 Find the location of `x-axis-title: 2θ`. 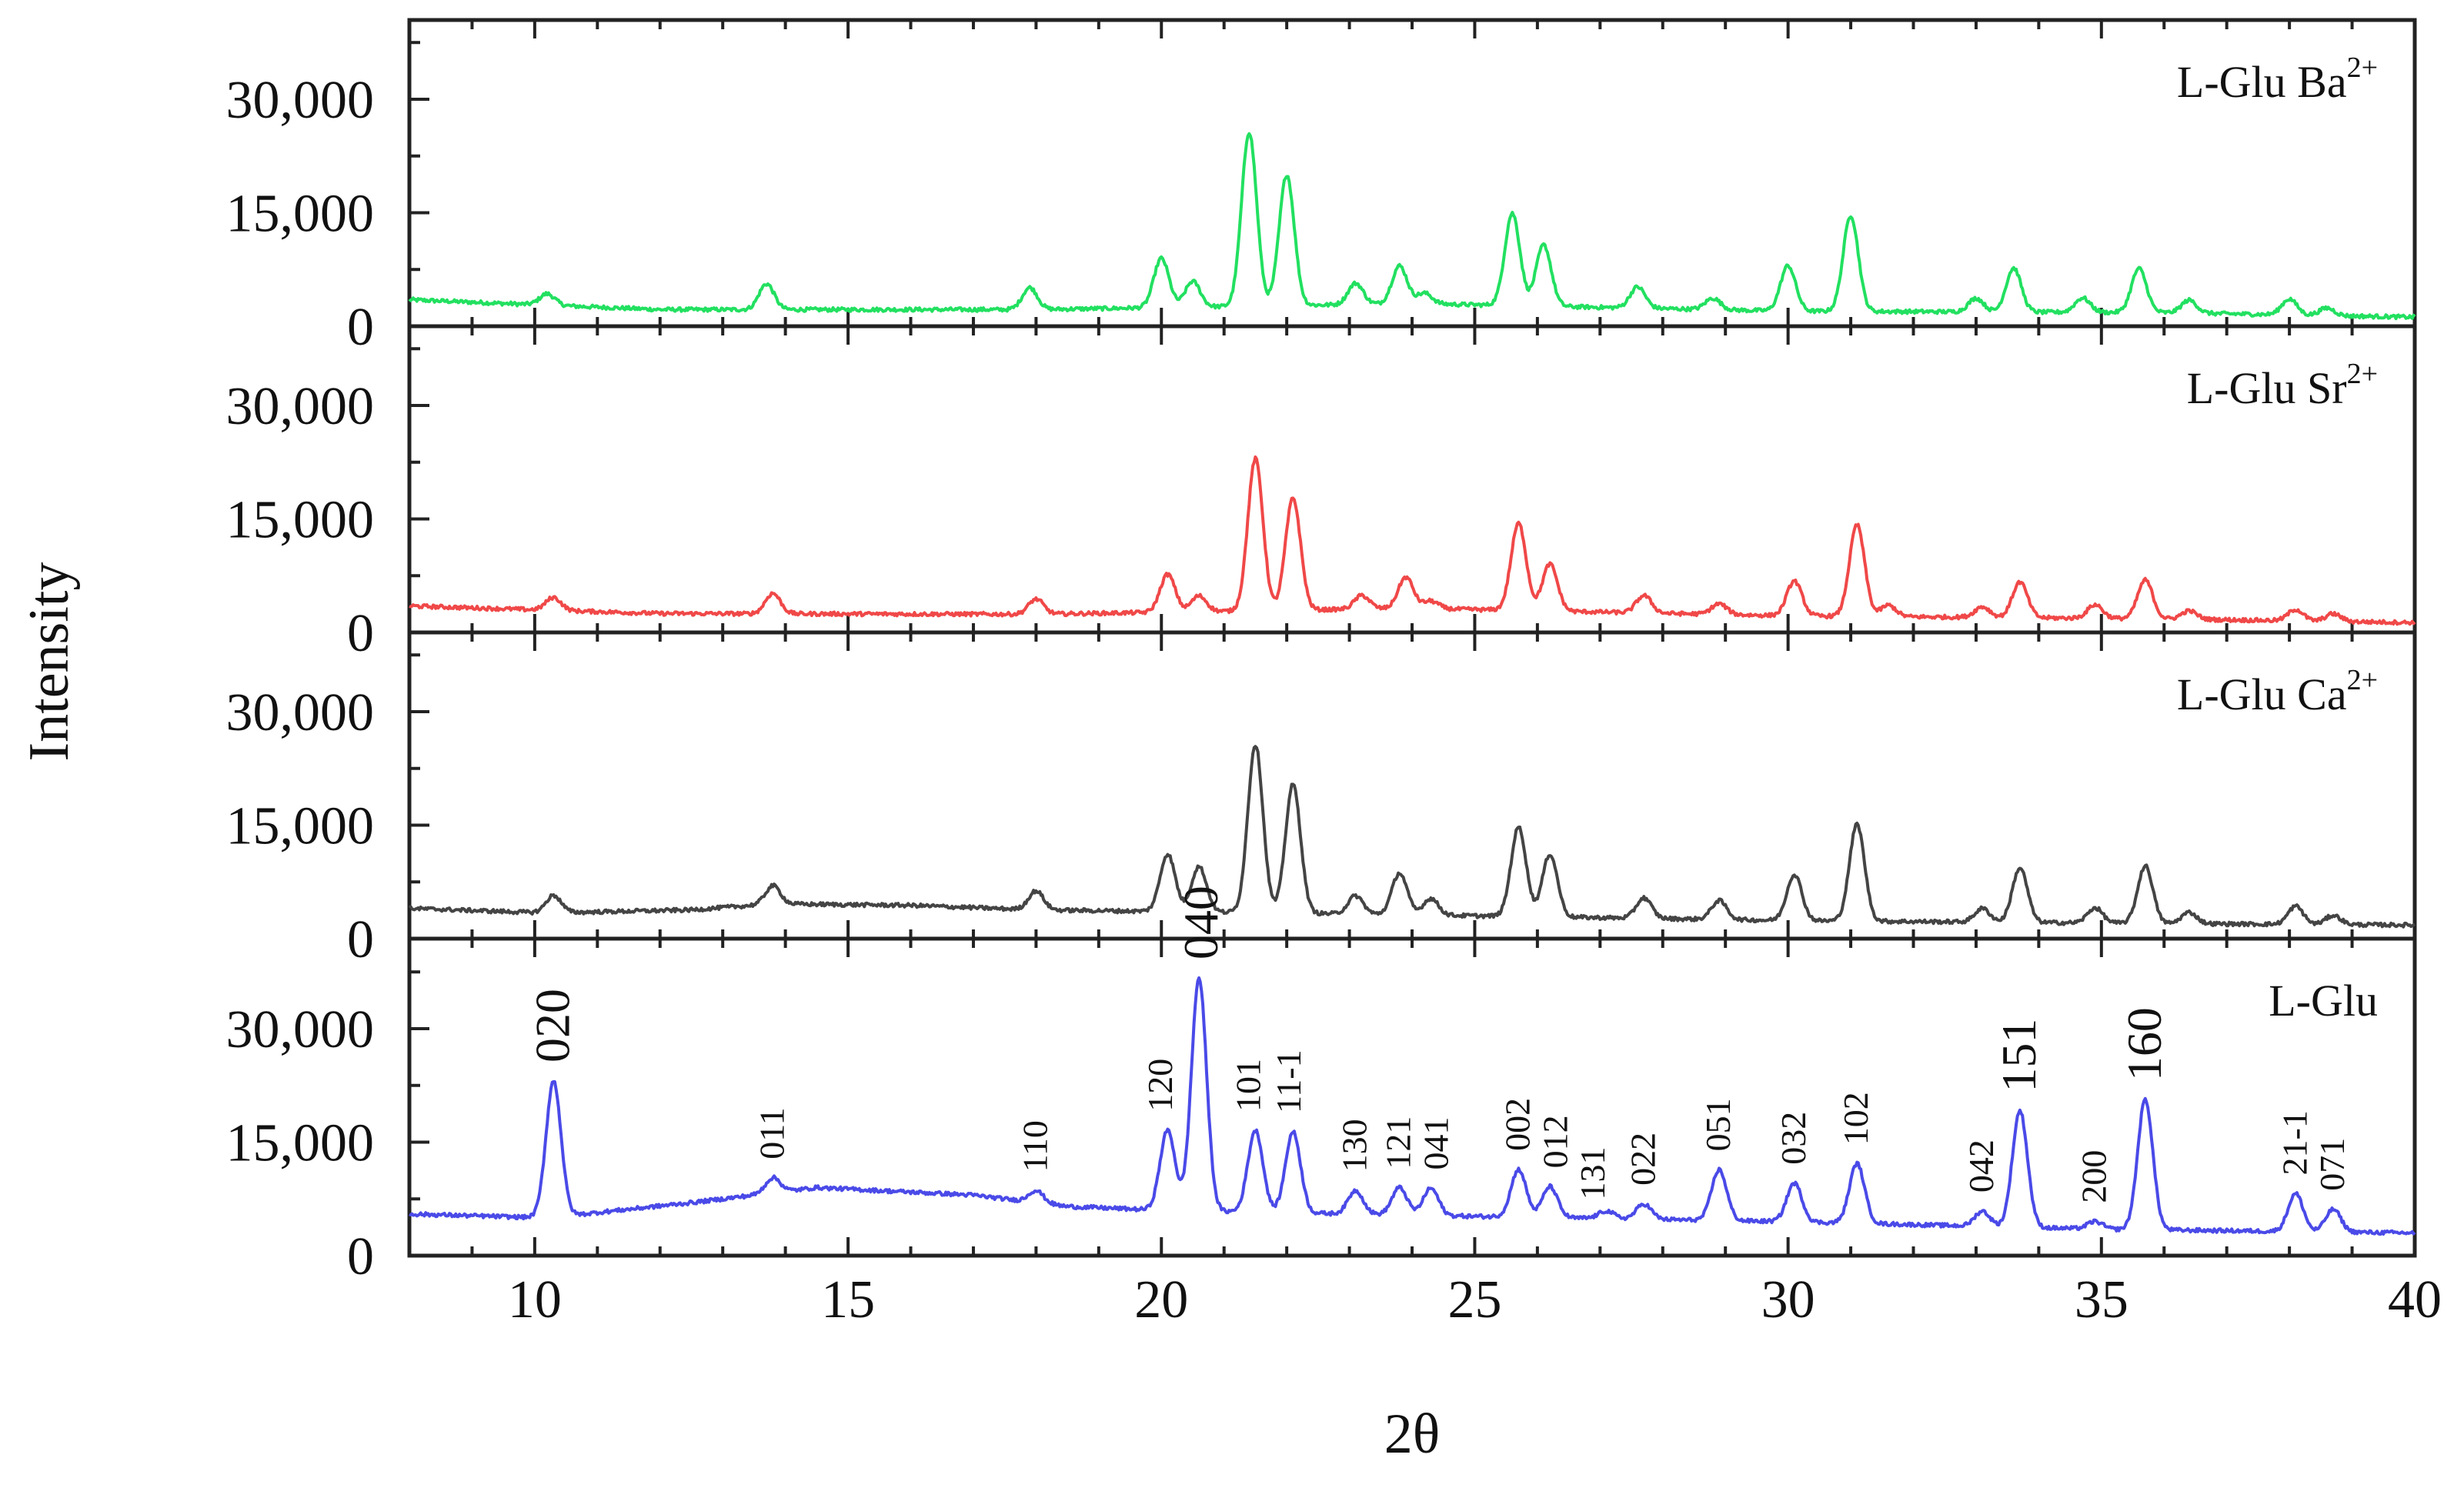

x-axis-title: 2θ is located at coordinates (1412, 1434).